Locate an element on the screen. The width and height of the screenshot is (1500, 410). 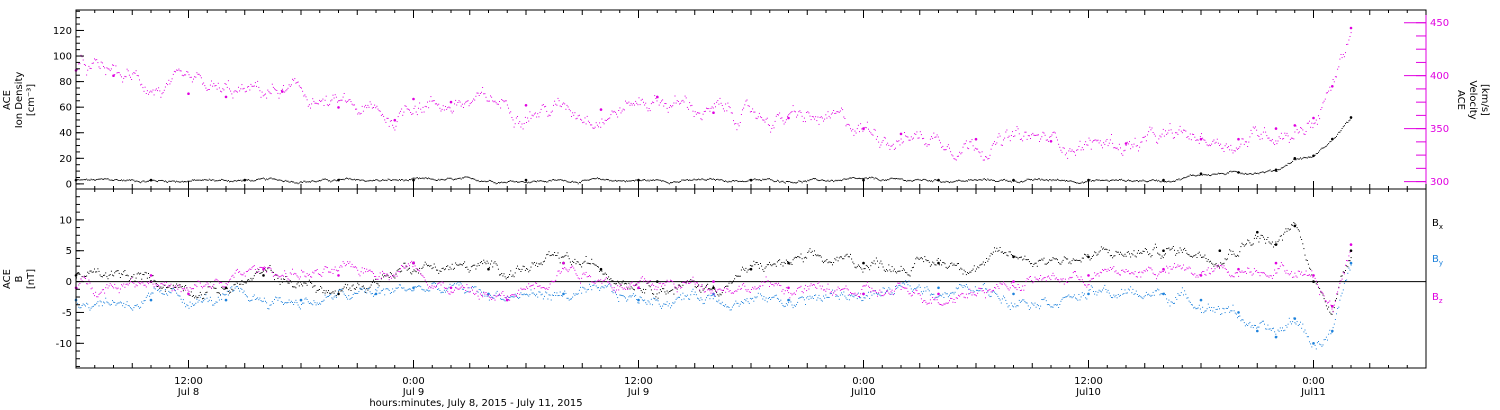
density-ylabel-line2: Ion Density is located at coordinates (19, 100).